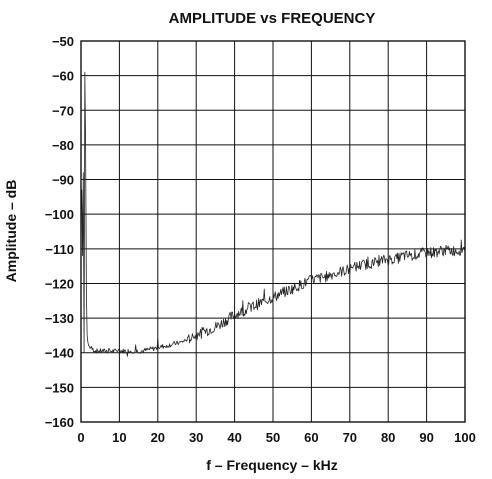  Describe the element at coordinates (59, 353) in the screenshot. I see `y-tick-label: −140` at that location.